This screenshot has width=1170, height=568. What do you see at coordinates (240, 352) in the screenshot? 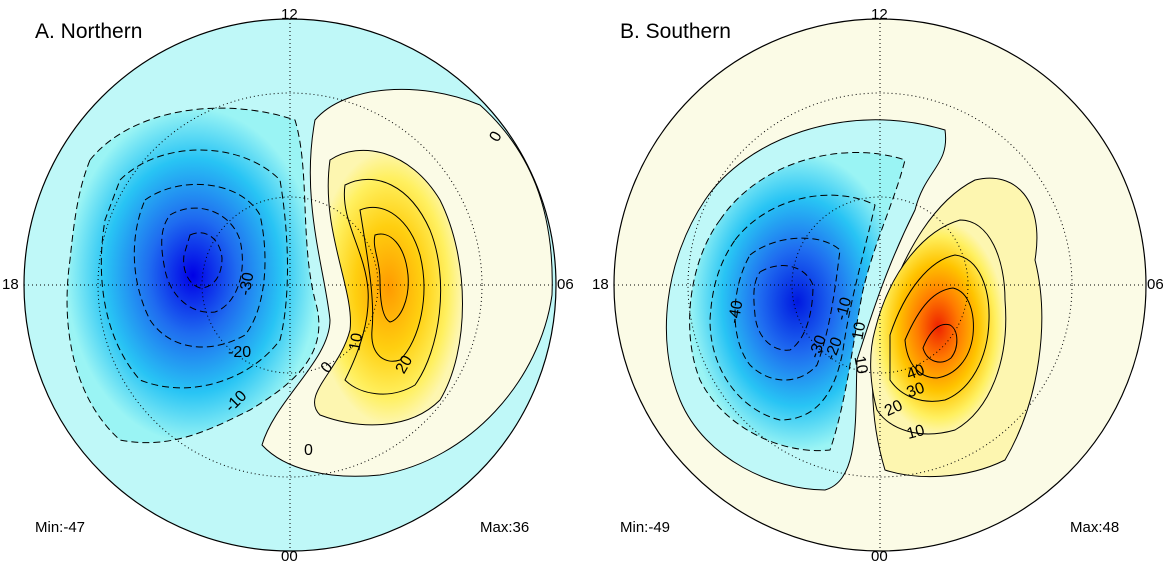
I see `contour-label: -20` at bounding box center [240, 352].